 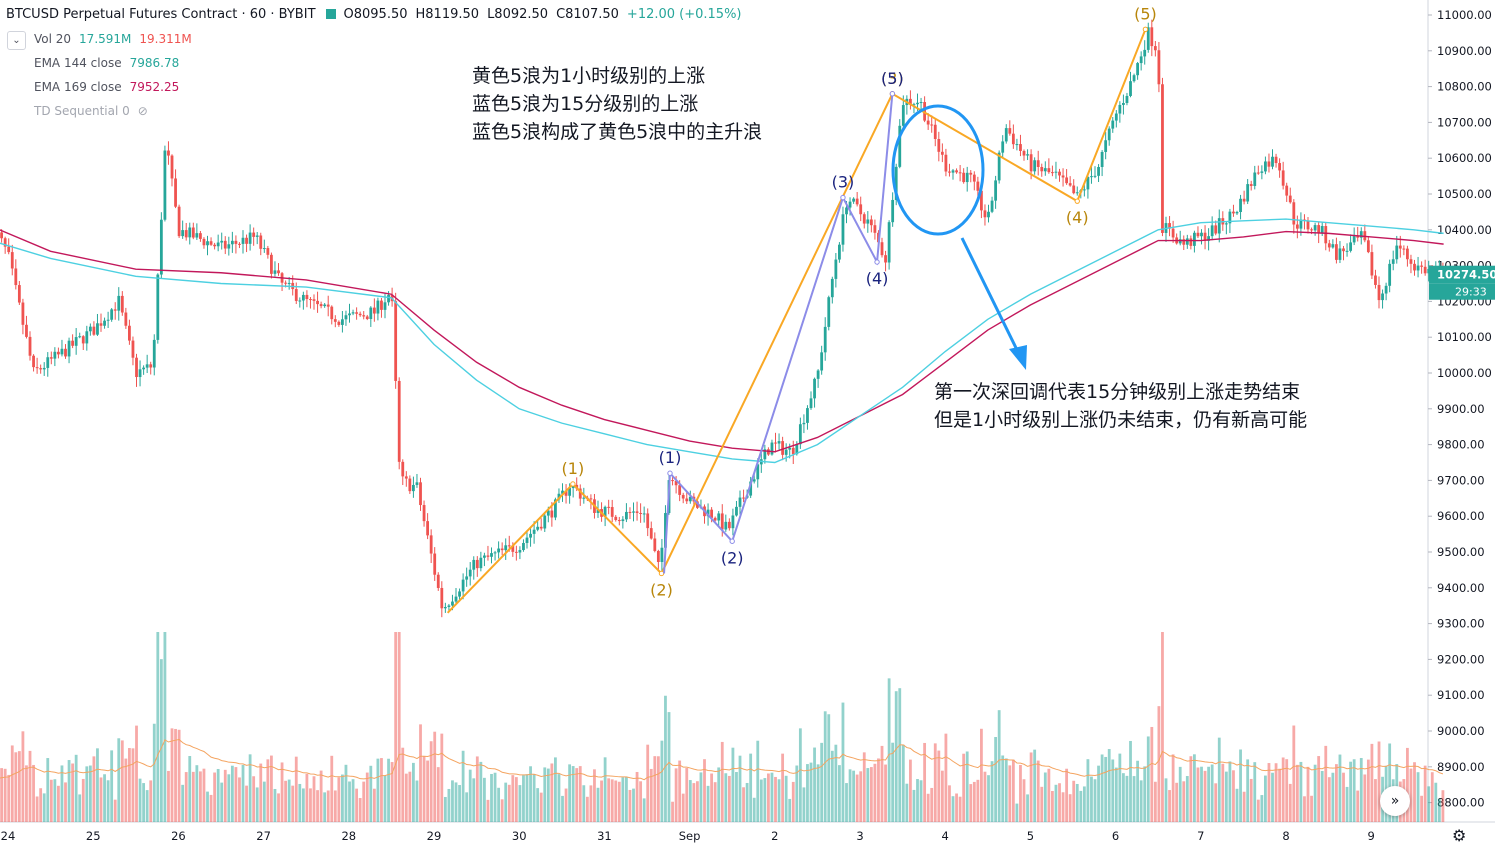 What do you see at coordinates (1371, 836) in the screenshot?
I see `x-tick-label: 9` at bounding box center [1371, 836].